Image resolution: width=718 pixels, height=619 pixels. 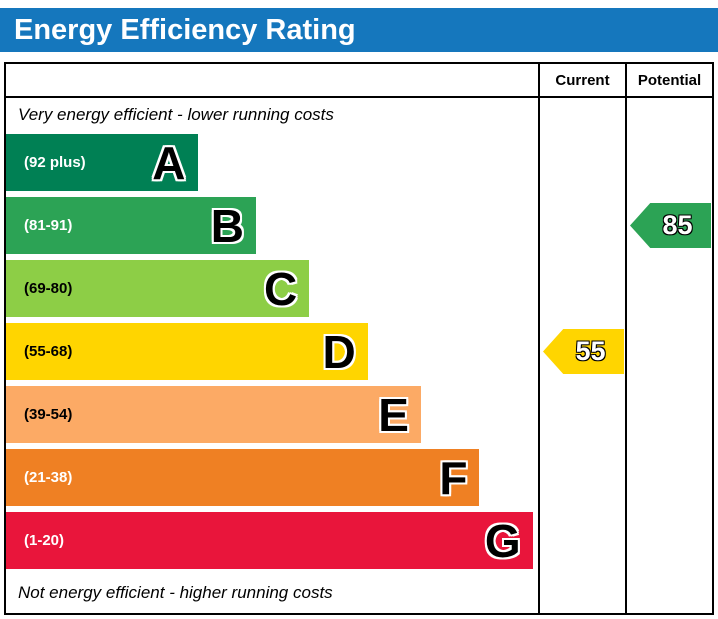 What do you see at coordinates (339, 351) in the screenshot?
I see `band-letter: D` at bounding box center [339, 351].